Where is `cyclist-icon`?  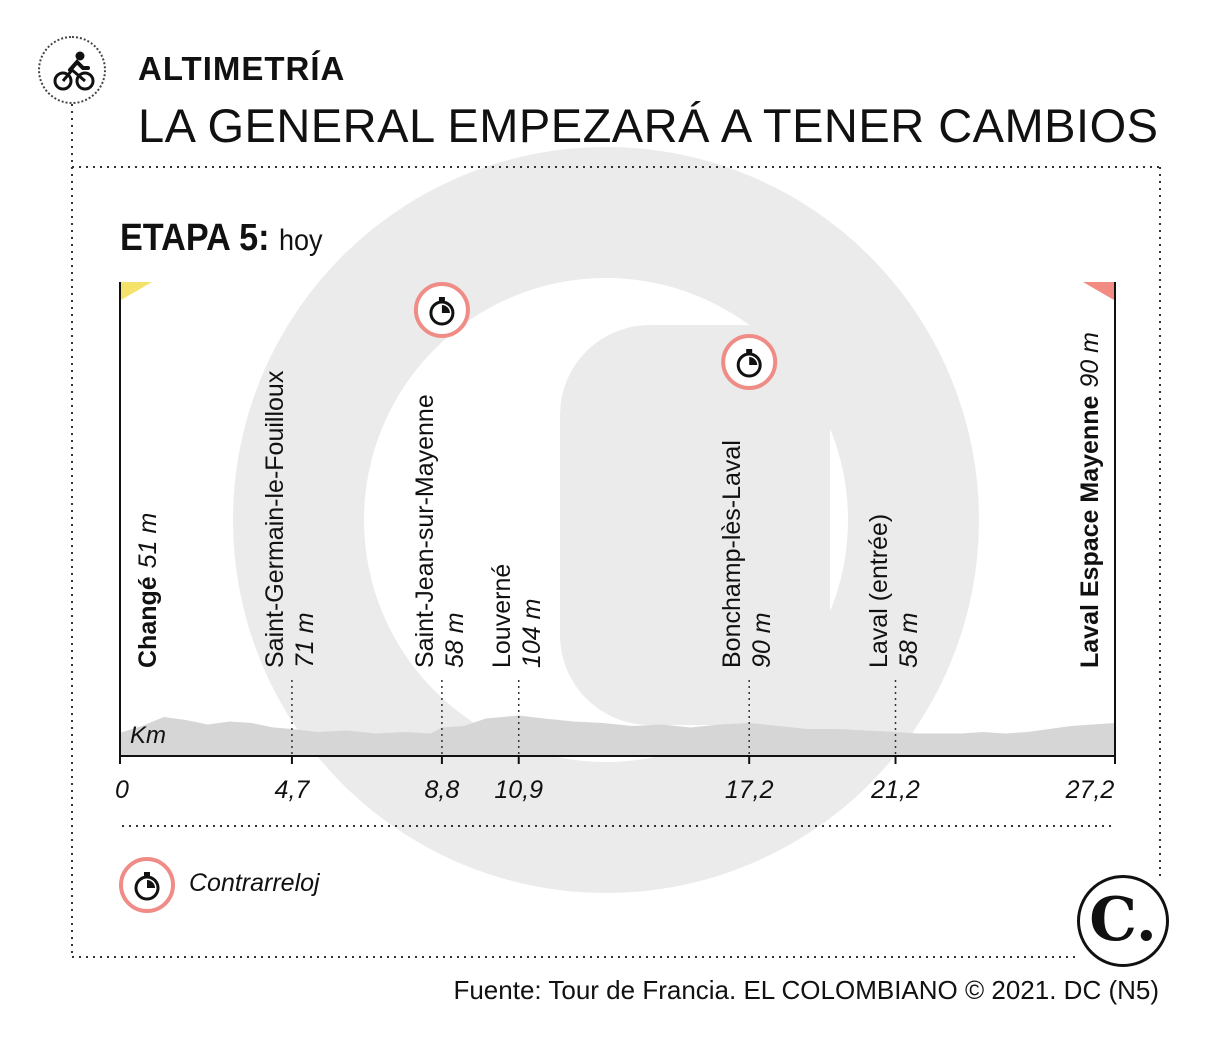 cyclist-icon is located at coordinates (72, 70).